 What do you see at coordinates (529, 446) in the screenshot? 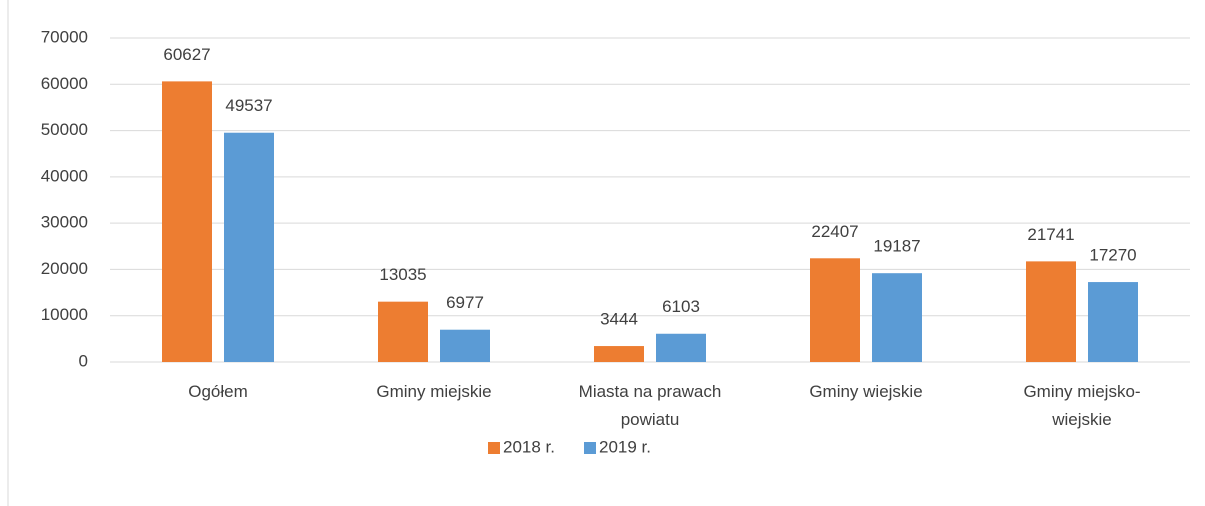
I see `legend-label: 2018 r.` at bounding box center [529, 446].